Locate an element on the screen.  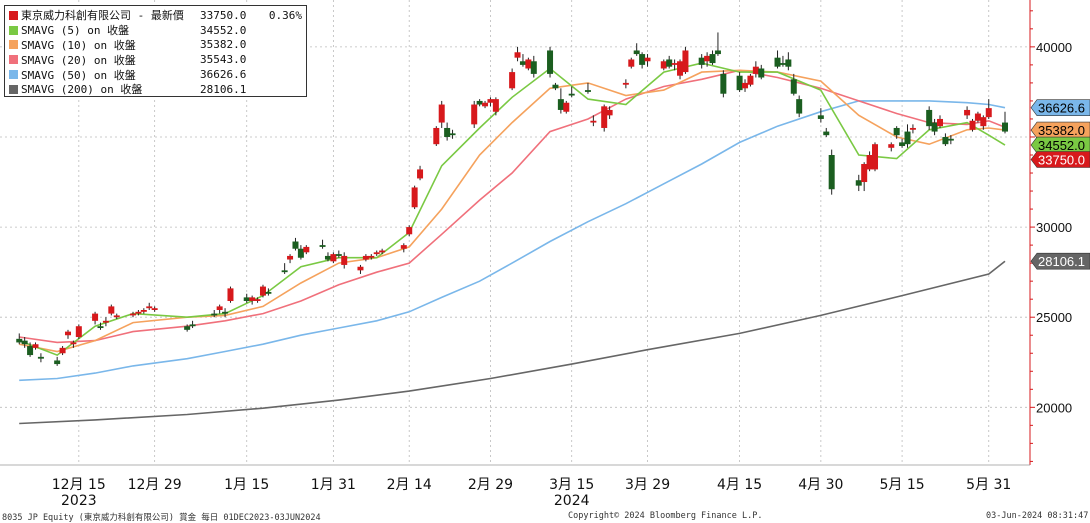
legend-value: 34552.0 is located at coordinates (223, 30).